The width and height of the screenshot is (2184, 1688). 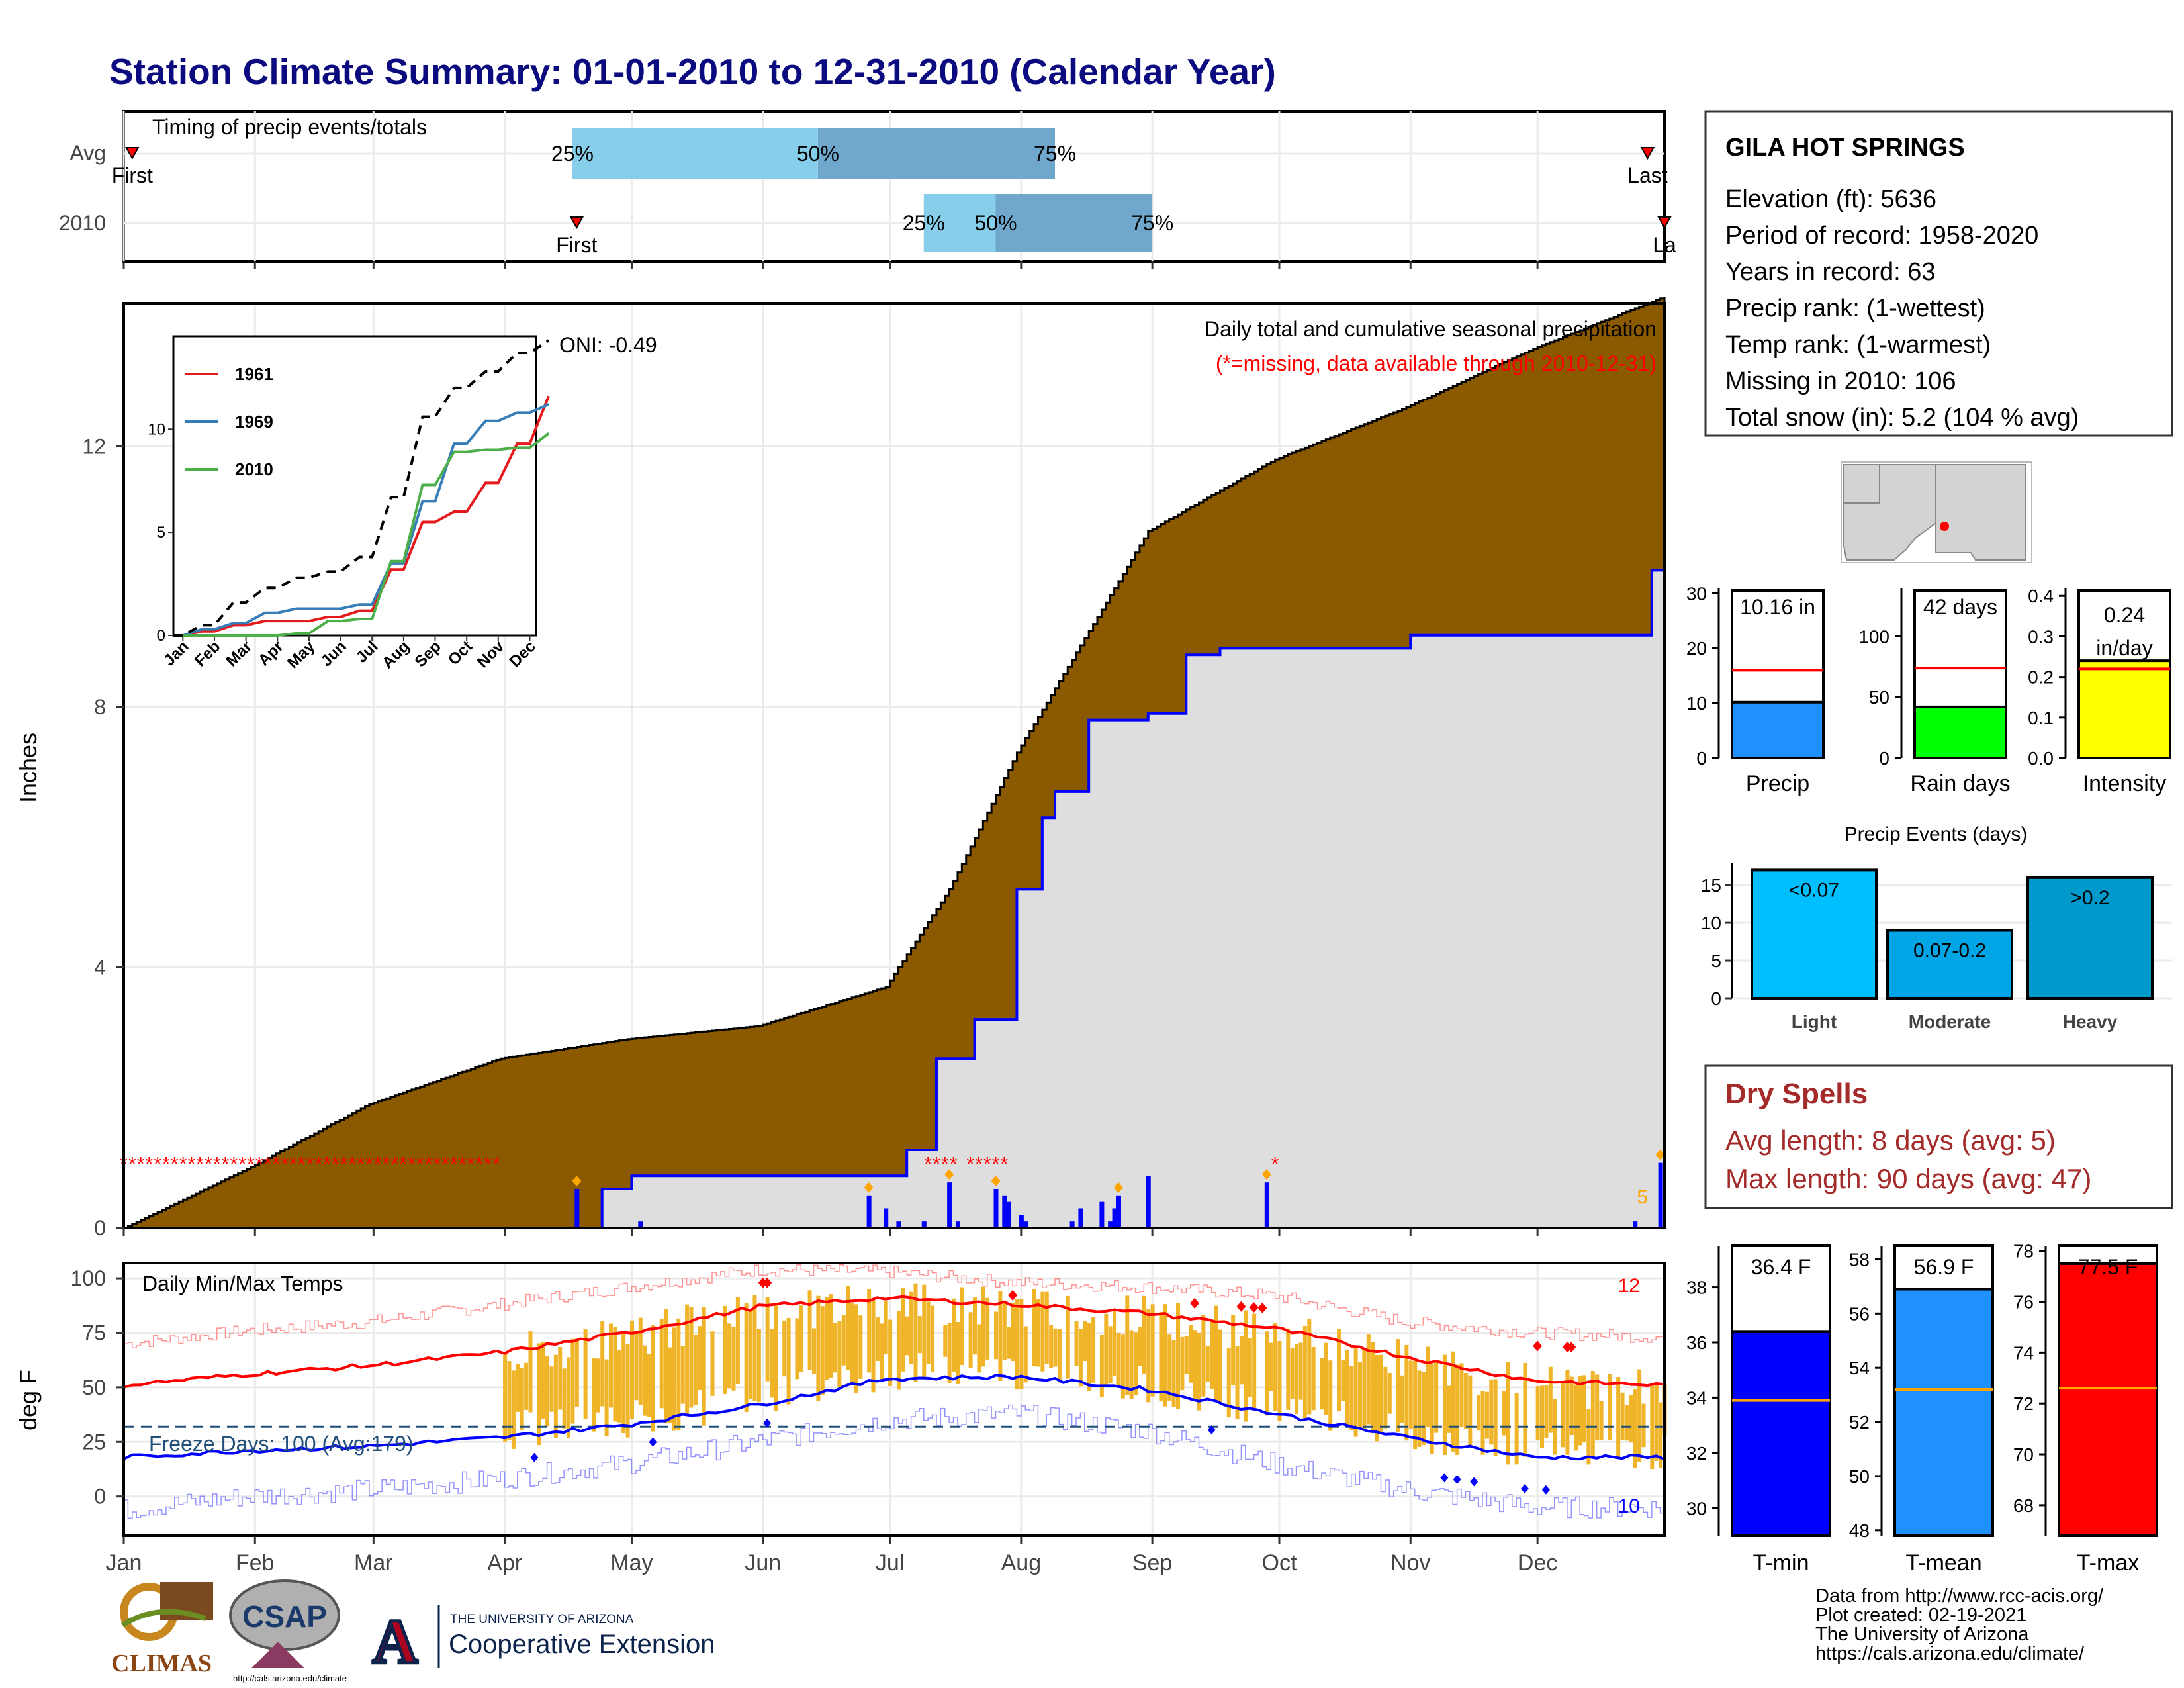 What do you see at coordinates (87, 153) in the screenshot?
I see `timing-row-avg: Avg` at bounding box center [87, 153].